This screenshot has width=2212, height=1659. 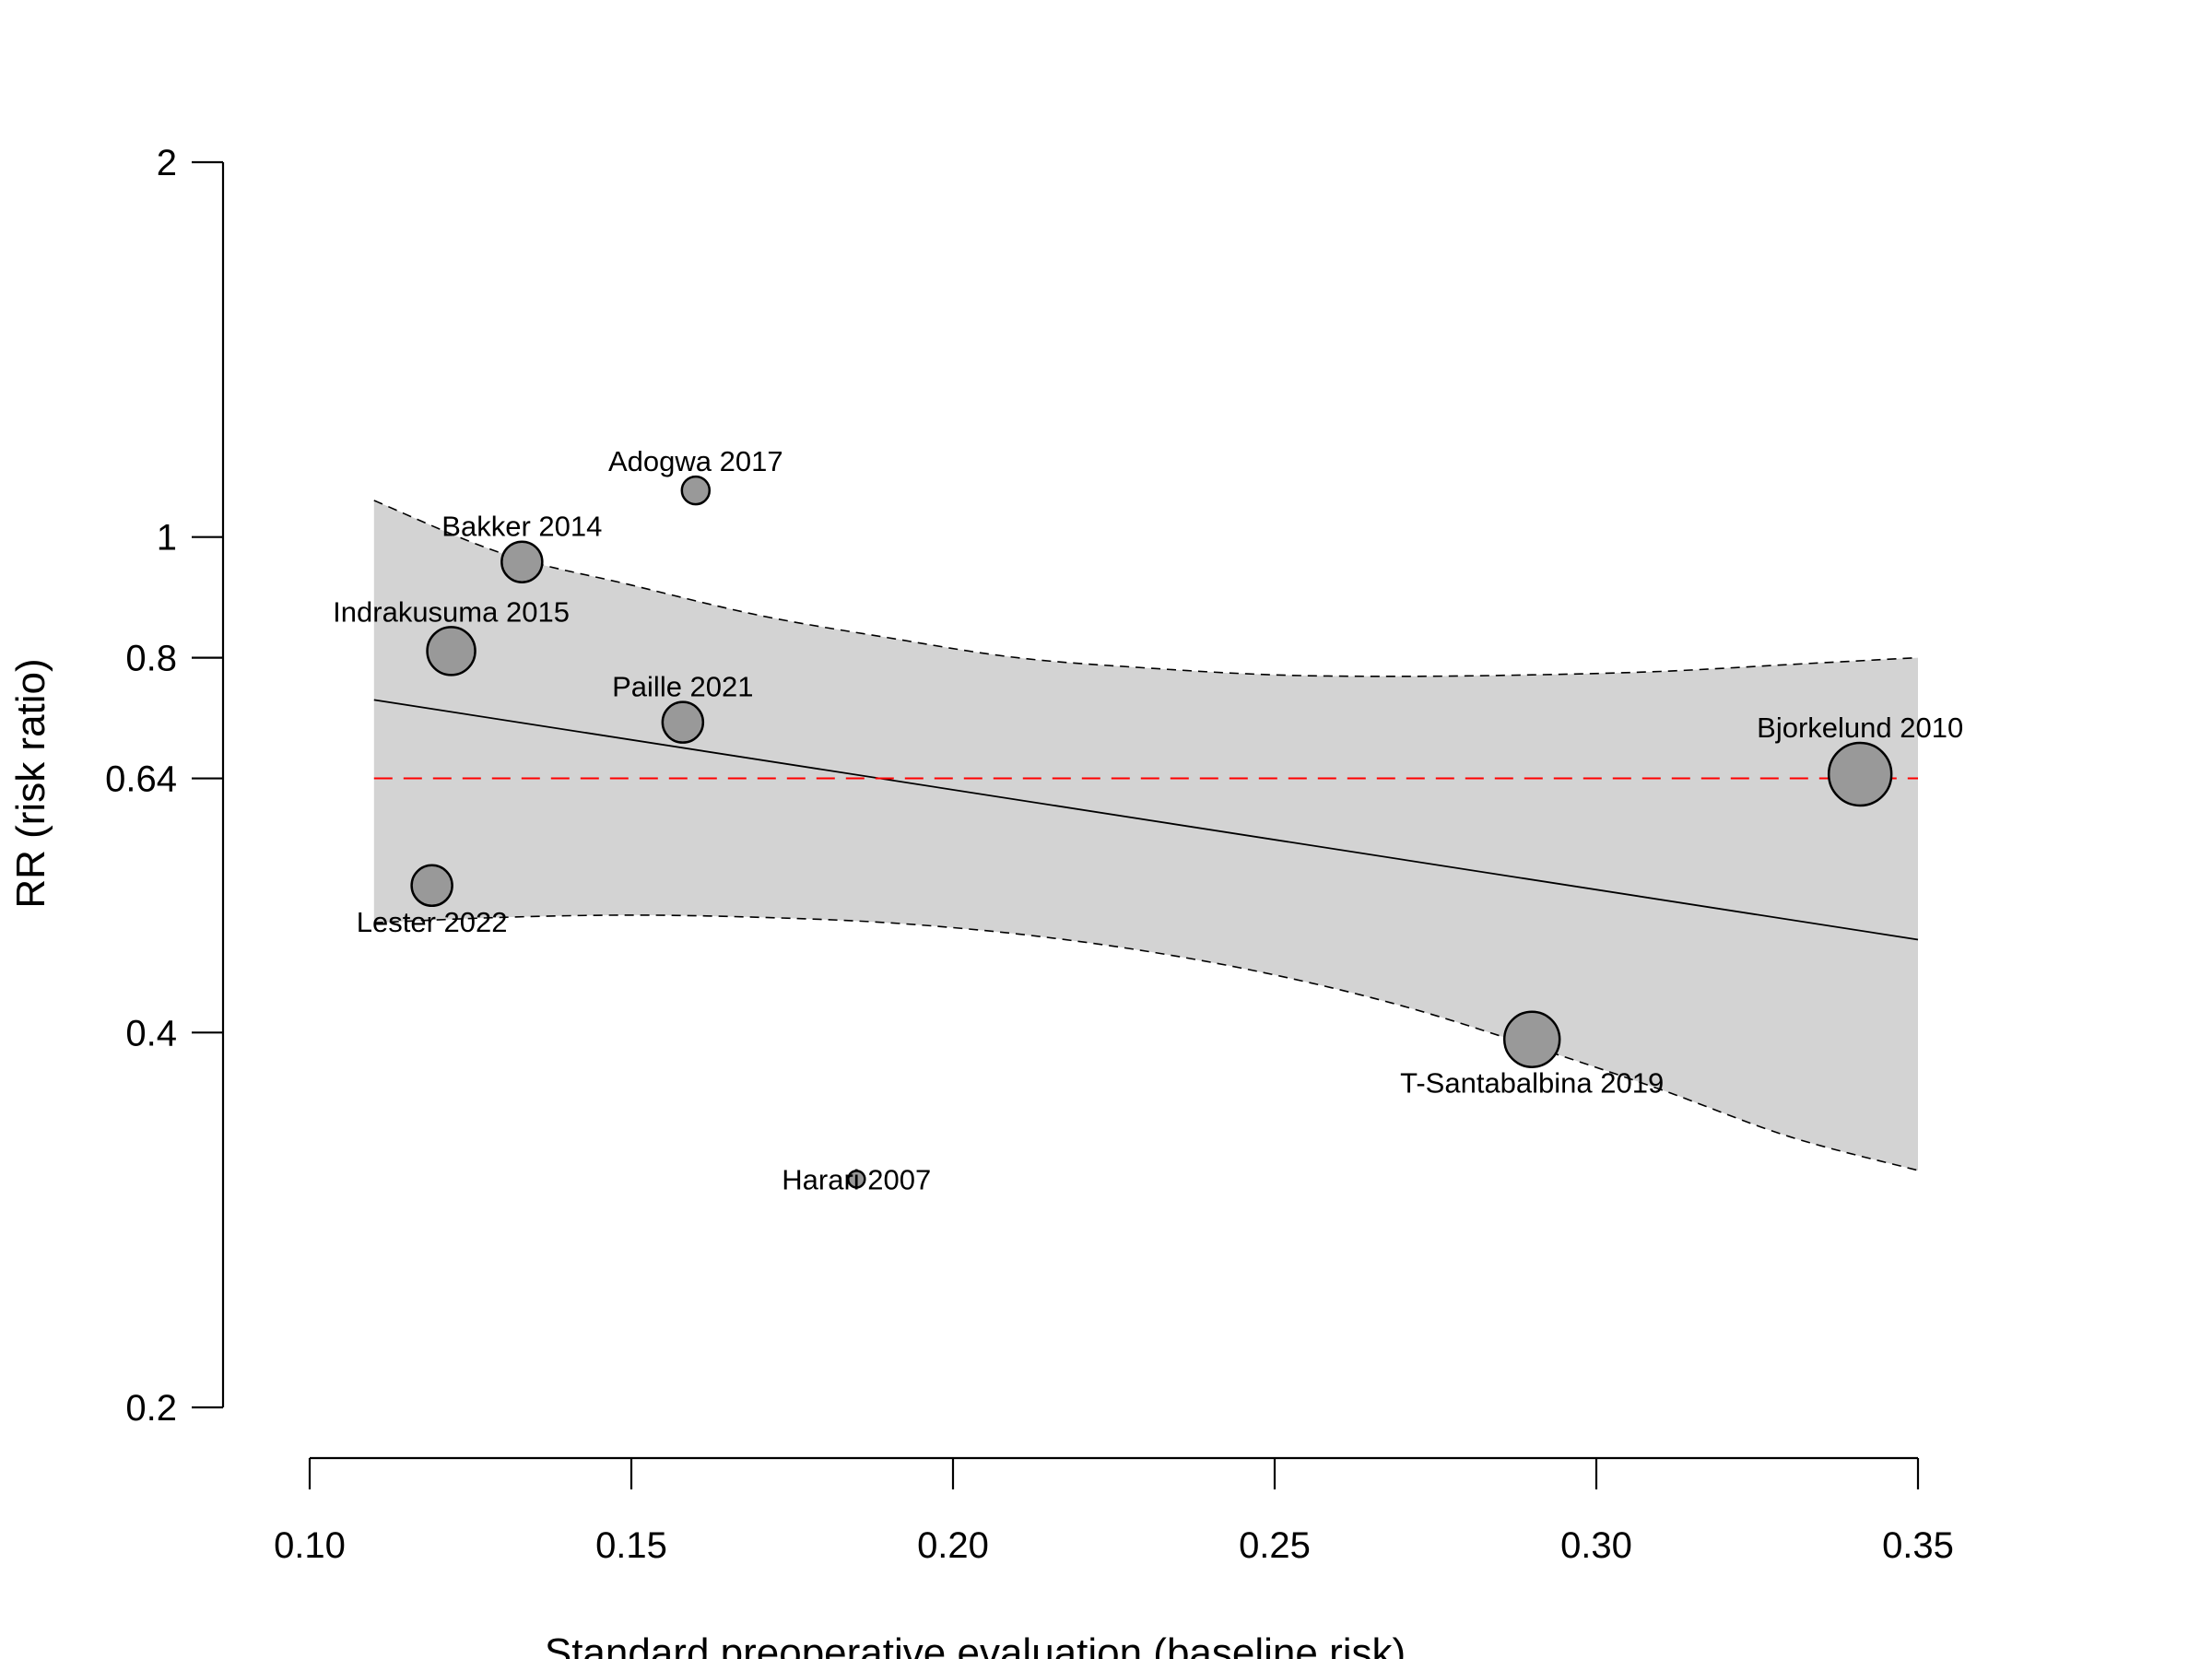 I want to click on study-label: Paille 2021, so click(x=682, y=687).